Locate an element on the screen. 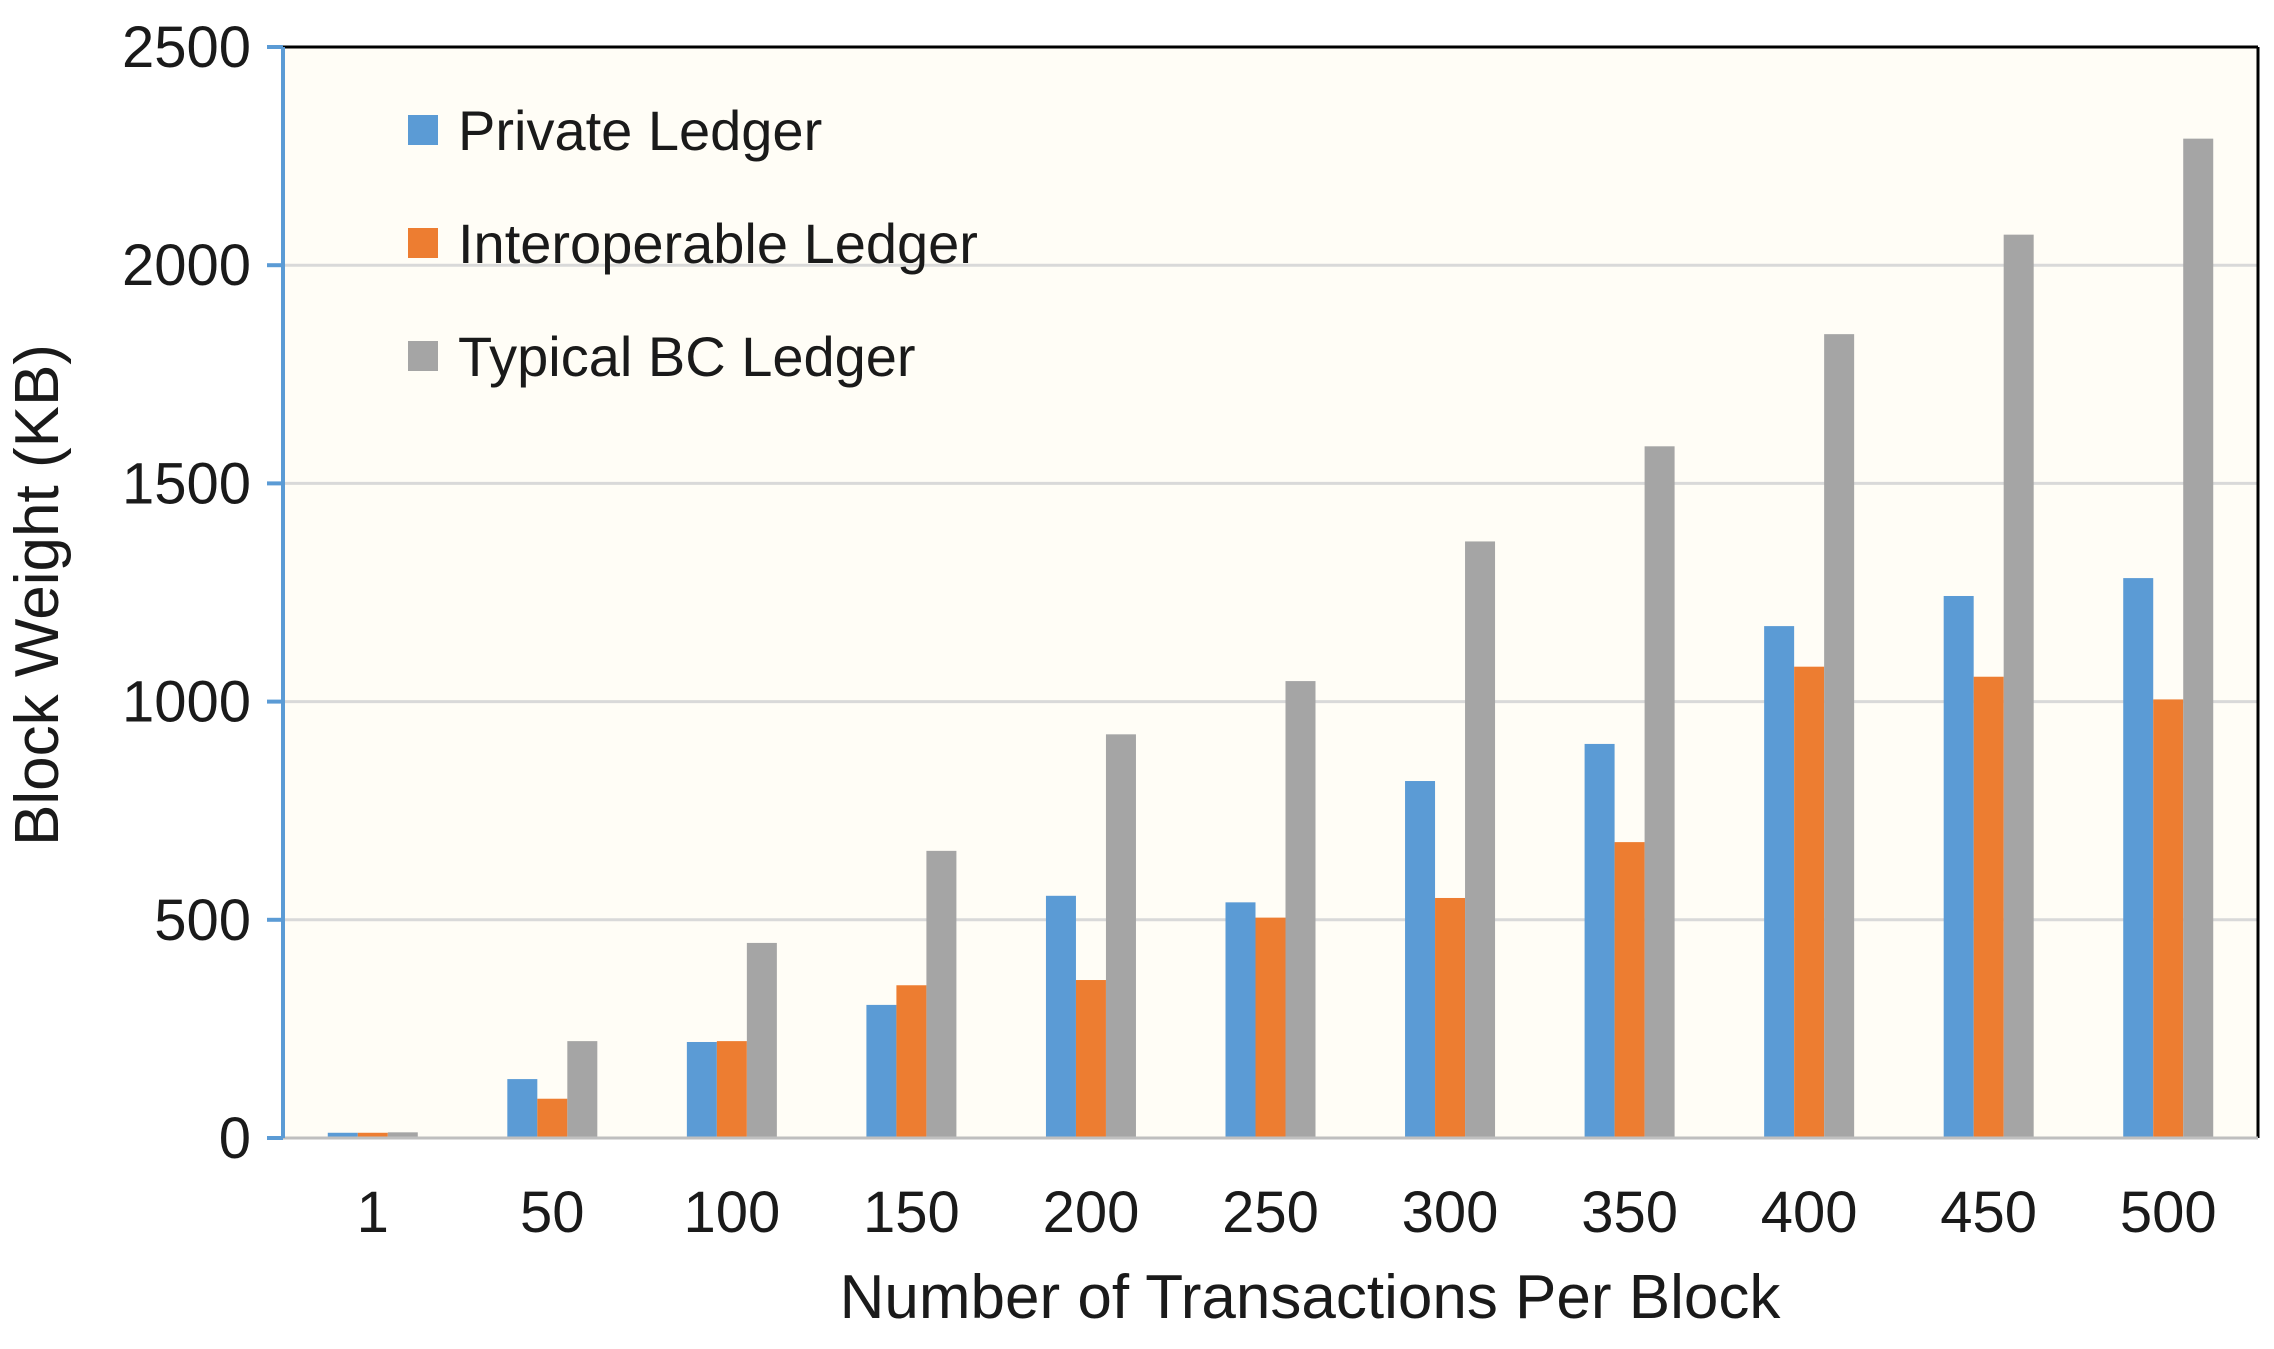 This screenshot has height=1349, width=2274. x-tick-label: 150 is located at coordinates (911, 1212).